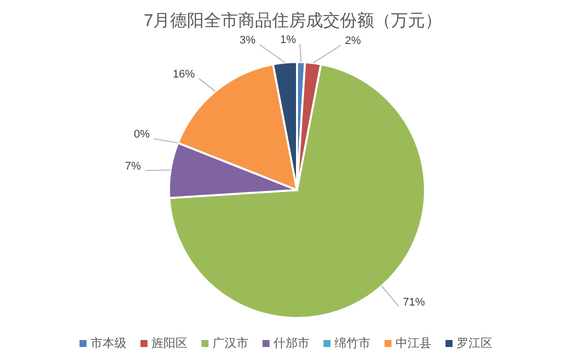 The height and width of the screenshot is (364, 586). What do you see at coordinates (230, 343) in the screenshot?
I see `legend-label: 广汉市` at bounding box center [230, 343].